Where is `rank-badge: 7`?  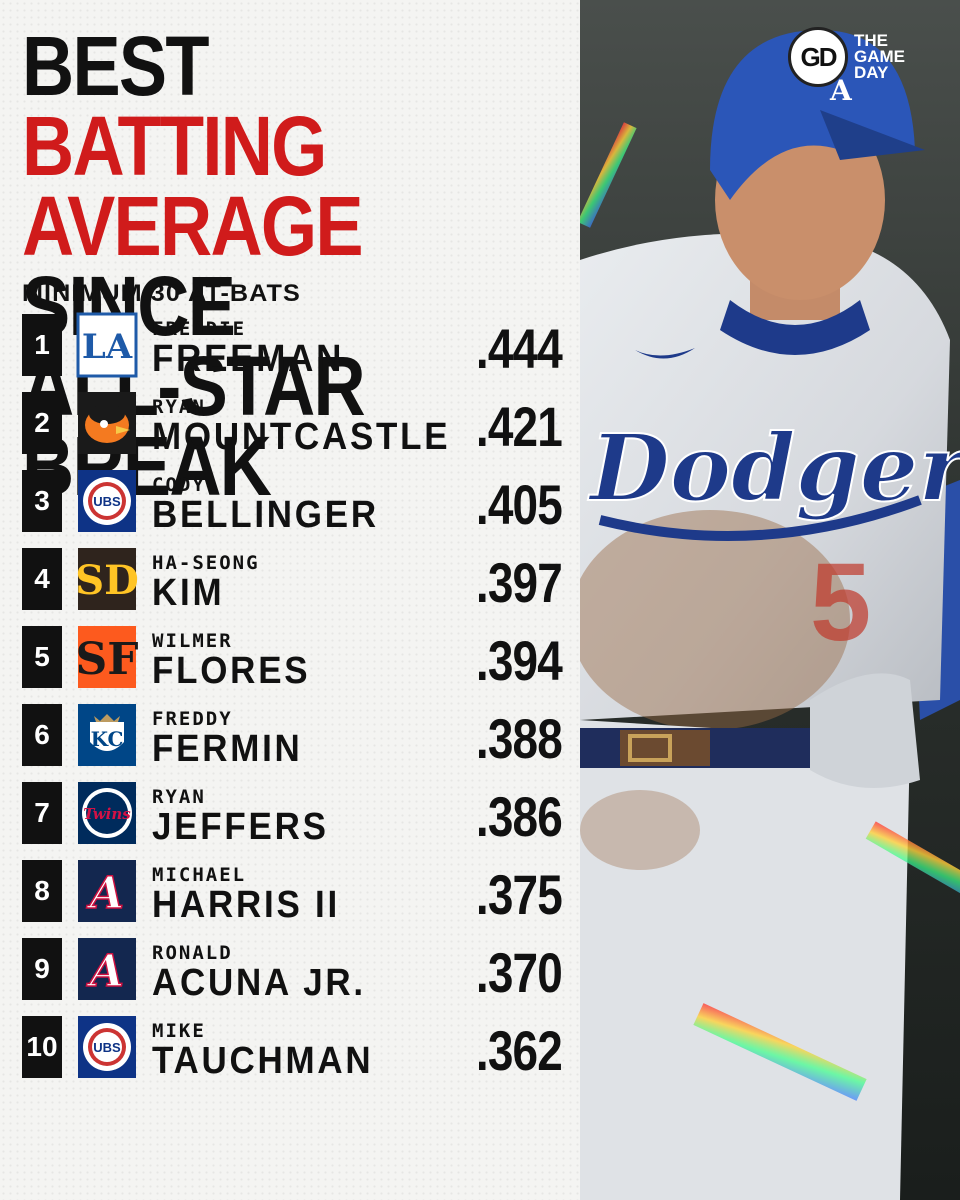 rank-badge: 7 is located at coordinates (42, 813).